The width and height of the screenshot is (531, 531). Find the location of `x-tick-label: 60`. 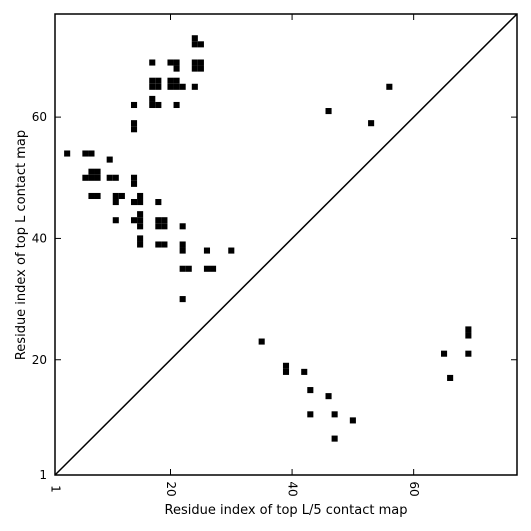

x-tick-label: 60 is located at coordinates (414, 488).